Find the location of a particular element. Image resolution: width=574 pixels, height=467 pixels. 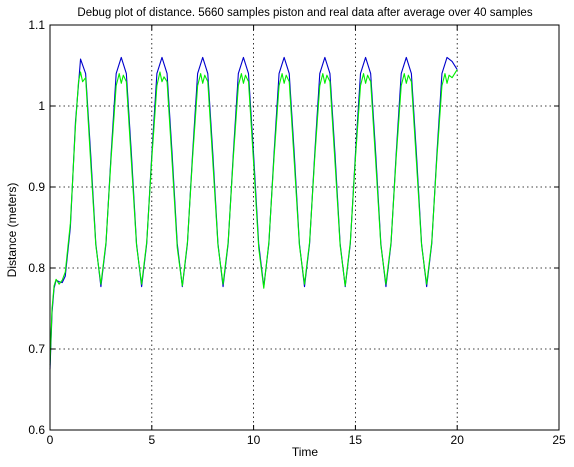

y-tick-label: 0.8 is located at coordinates (36, 268).